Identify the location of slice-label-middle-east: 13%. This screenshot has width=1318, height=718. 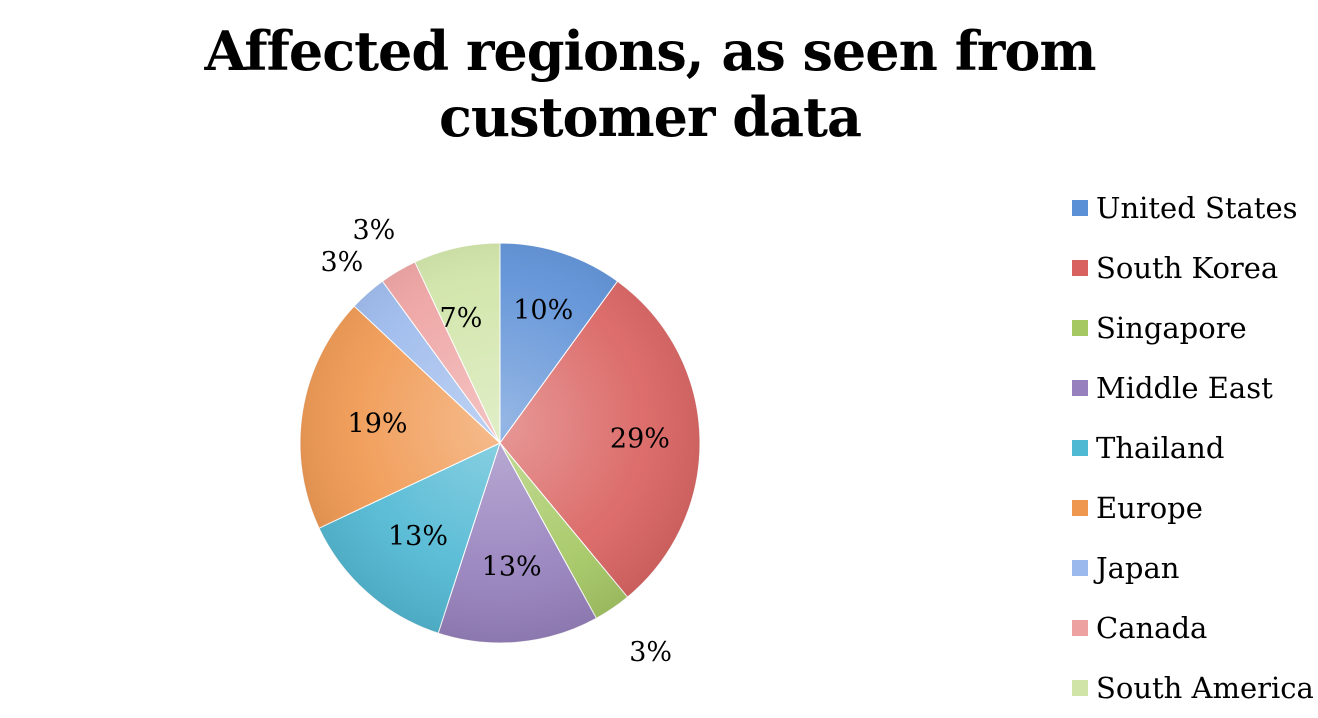
(512, 566).